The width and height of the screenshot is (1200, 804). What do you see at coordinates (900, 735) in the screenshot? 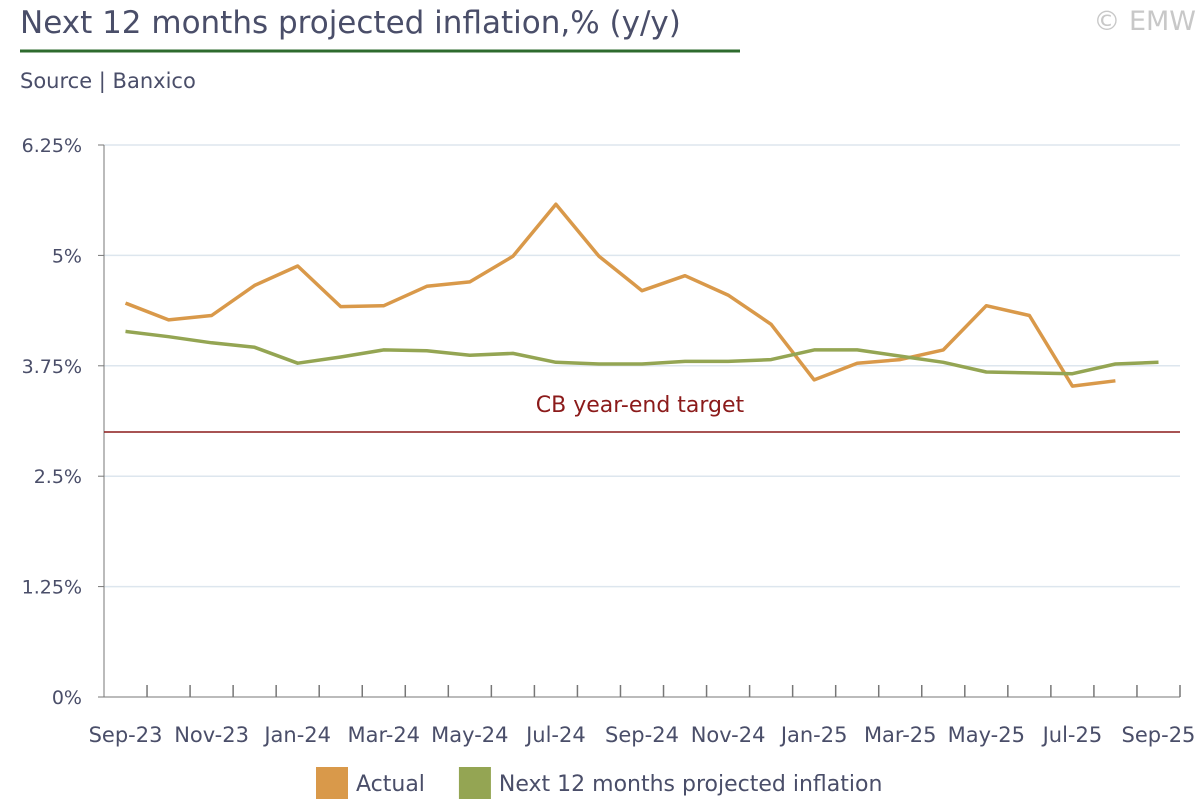
I see `x-tick-label: Mar-25` at bounding box center [900, 735].